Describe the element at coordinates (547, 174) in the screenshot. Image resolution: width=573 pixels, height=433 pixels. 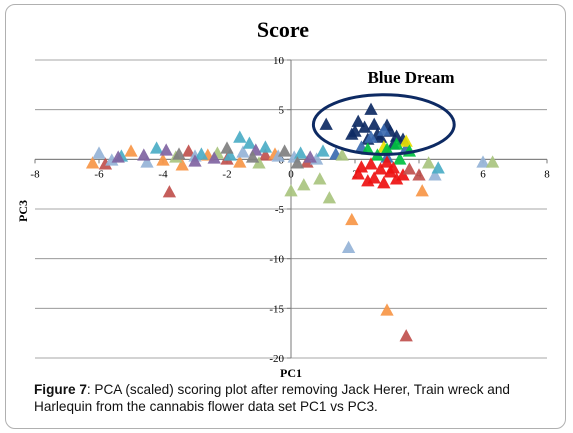
I see `x-tick-label: 8` at that location.